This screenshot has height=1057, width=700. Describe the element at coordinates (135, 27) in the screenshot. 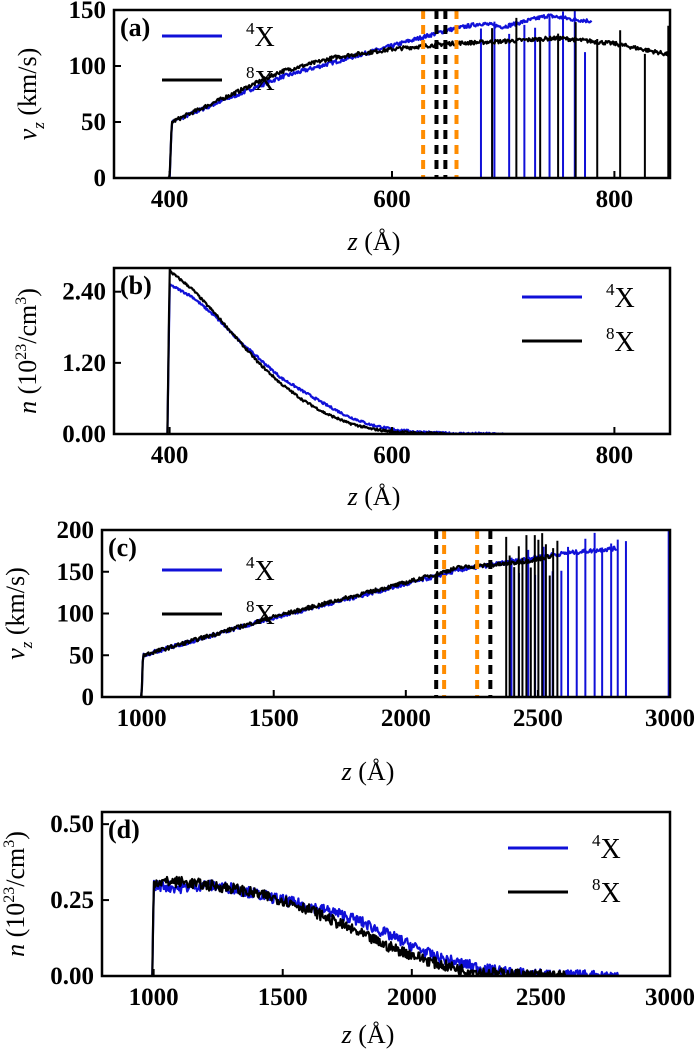

I see `panel-label: (a)` at that location.